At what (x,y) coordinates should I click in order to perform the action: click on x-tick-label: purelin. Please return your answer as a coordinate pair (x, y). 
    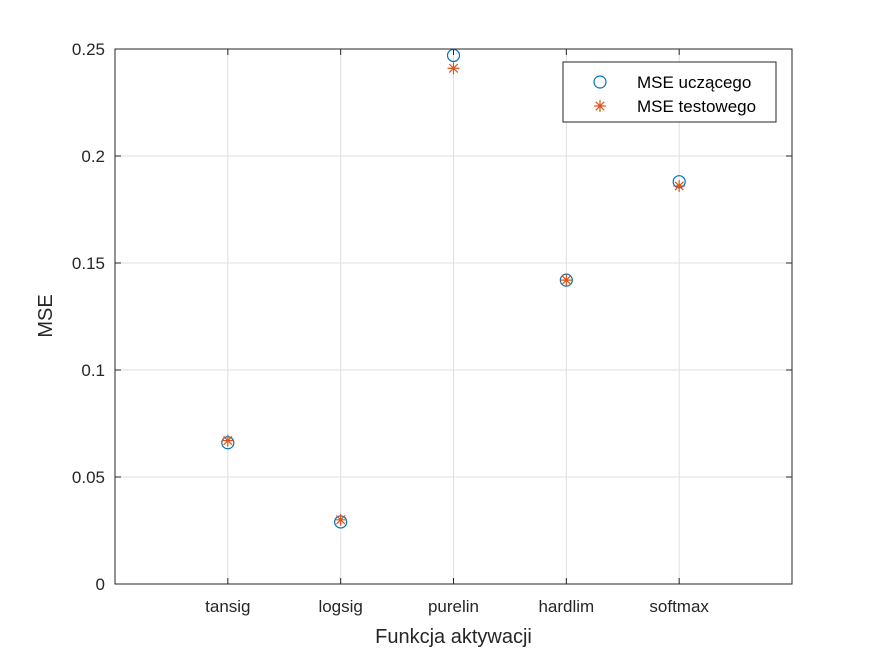
    Looking at the image, I should click on (453, 606).